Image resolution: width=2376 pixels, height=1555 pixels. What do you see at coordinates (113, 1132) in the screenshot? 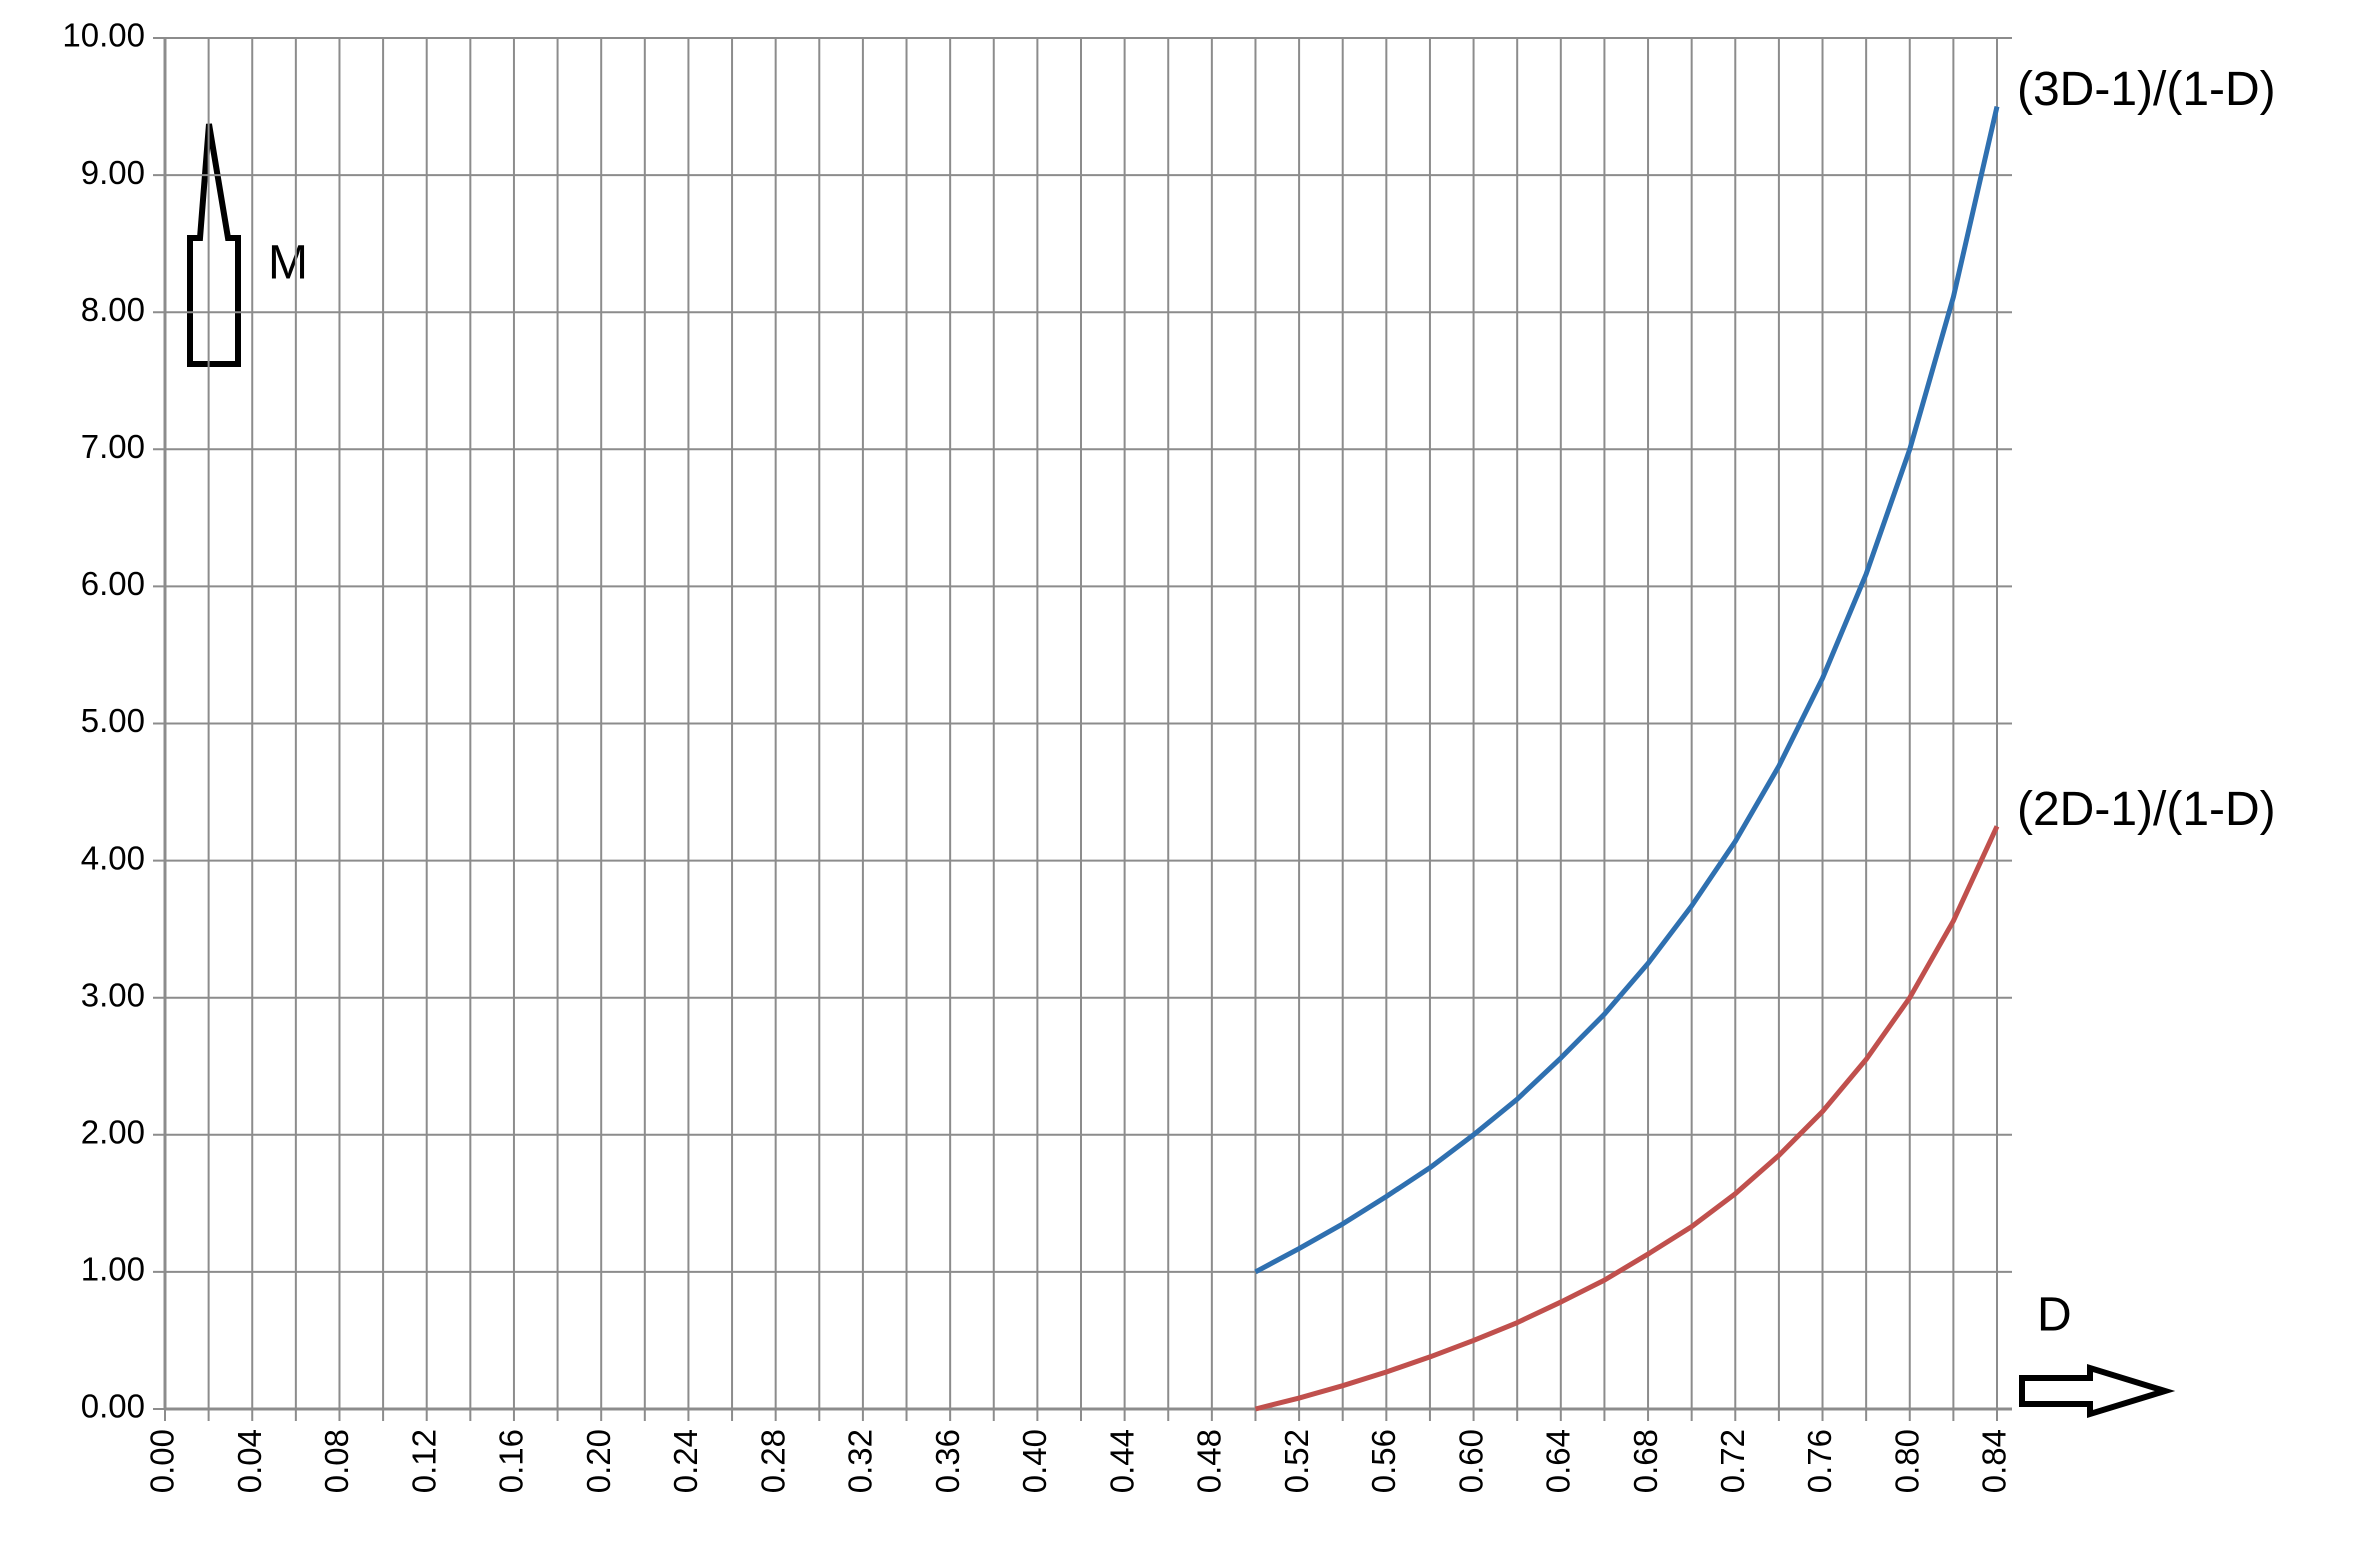
I see `y-tick-label: 2.00` at bounding box center [113, 1132].